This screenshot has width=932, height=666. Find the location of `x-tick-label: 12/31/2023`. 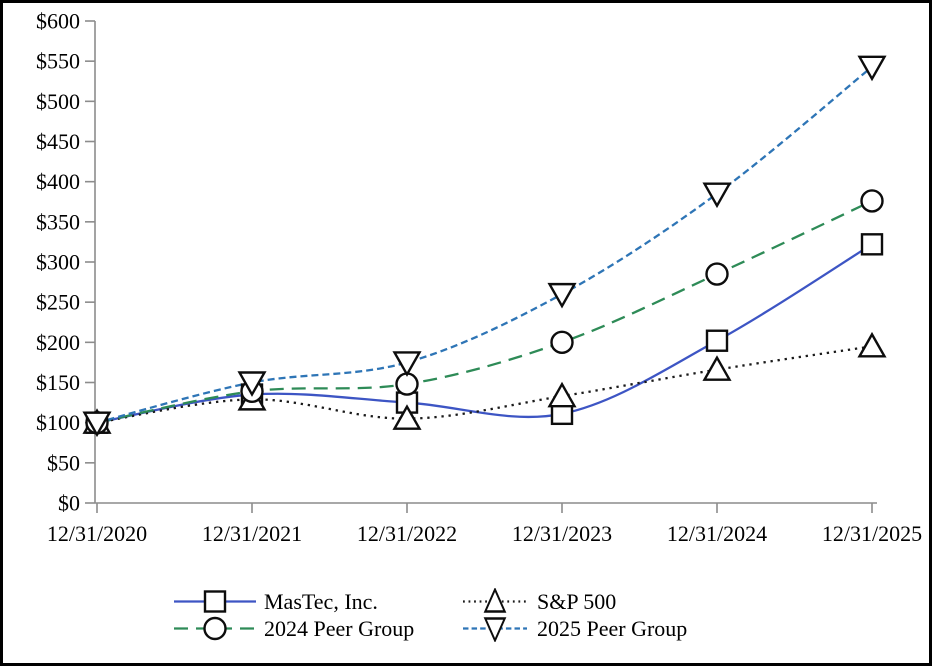

x-tick-label: 12/31/2023 is located at coordinates (562, 533).